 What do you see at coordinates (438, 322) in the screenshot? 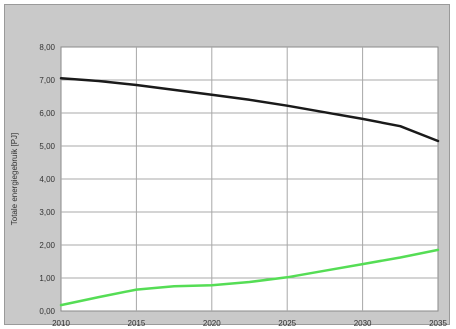
I see `x-tick-label: 2035` at bounding box center [438, 322].